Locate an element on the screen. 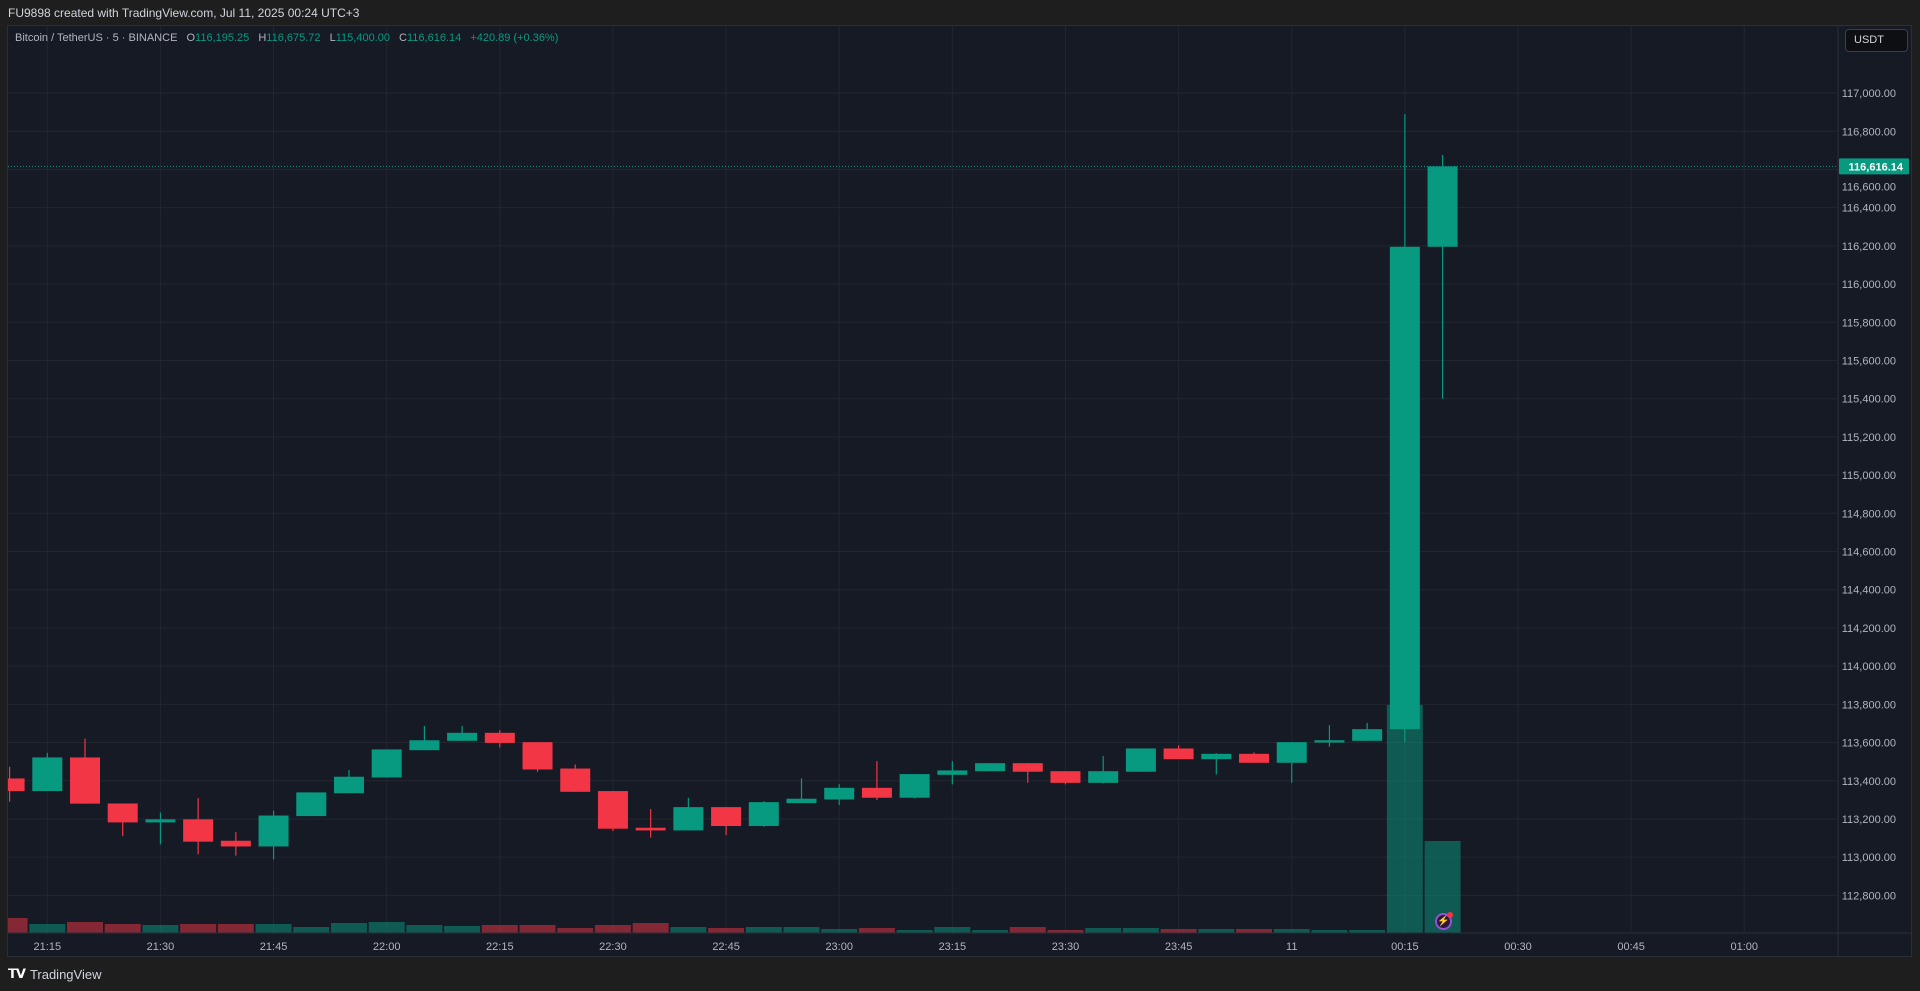 The height and width of the screenshot is (991, 1920). open-value: 116,195.25 is located at coordinates (222, 38).